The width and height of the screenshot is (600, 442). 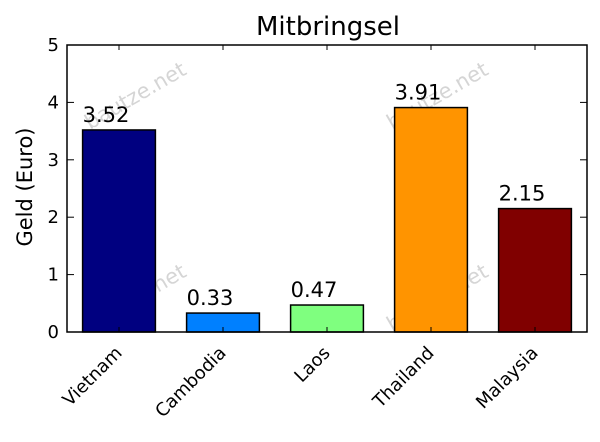 What do you see at coordinates (53, 332) in the screenshot?
I see `y-tick-label: 0` at bounding box center [53, 332].